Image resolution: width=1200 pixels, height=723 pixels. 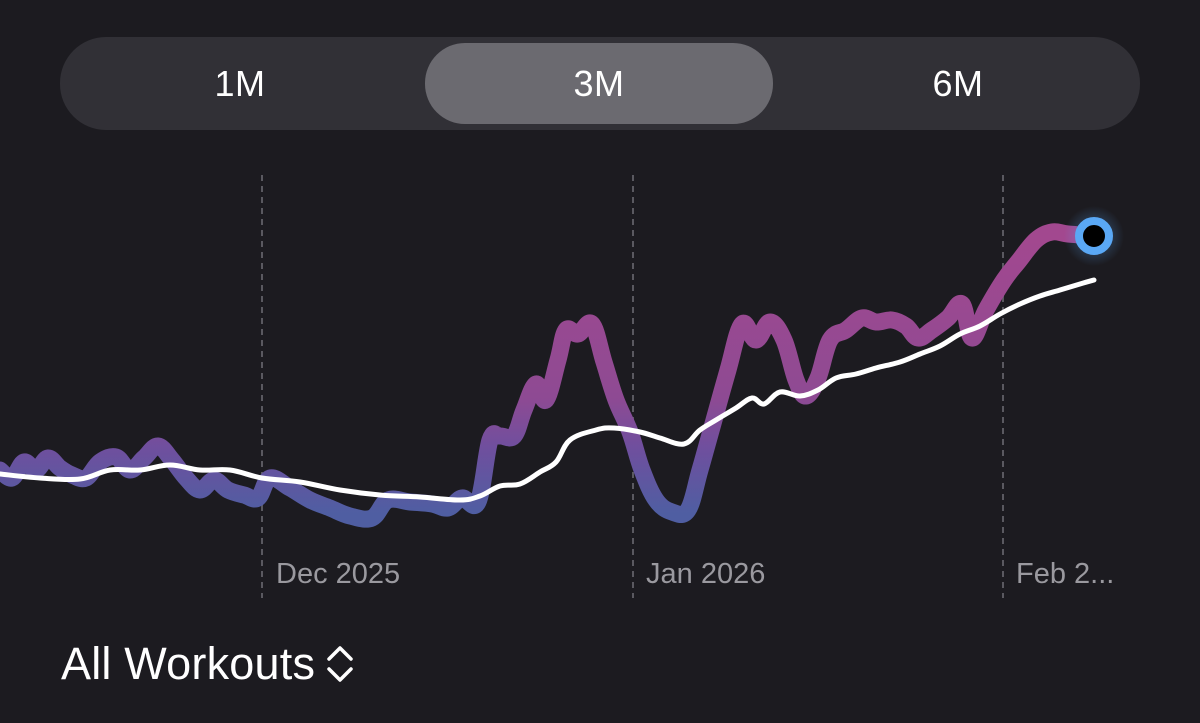 I want to click on time-range-segmented-control: 1M 3M 6M, so click(x=600, y=83).